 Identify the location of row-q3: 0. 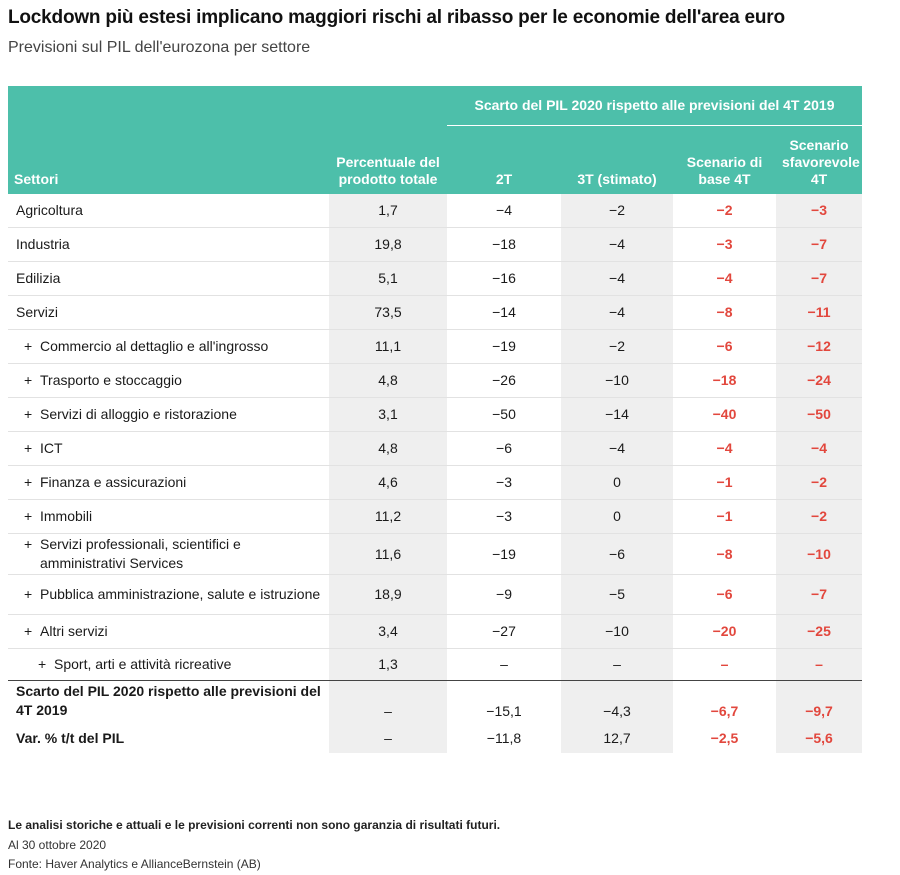
(617, 482).